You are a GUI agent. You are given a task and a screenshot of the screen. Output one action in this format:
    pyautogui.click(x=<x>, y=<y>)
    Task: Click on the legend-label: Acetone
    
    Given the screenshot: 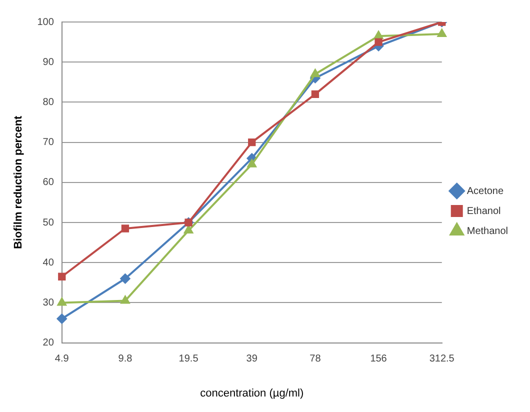 What is the action you would take?
    pyautogui.click(x=485, y=191)
    